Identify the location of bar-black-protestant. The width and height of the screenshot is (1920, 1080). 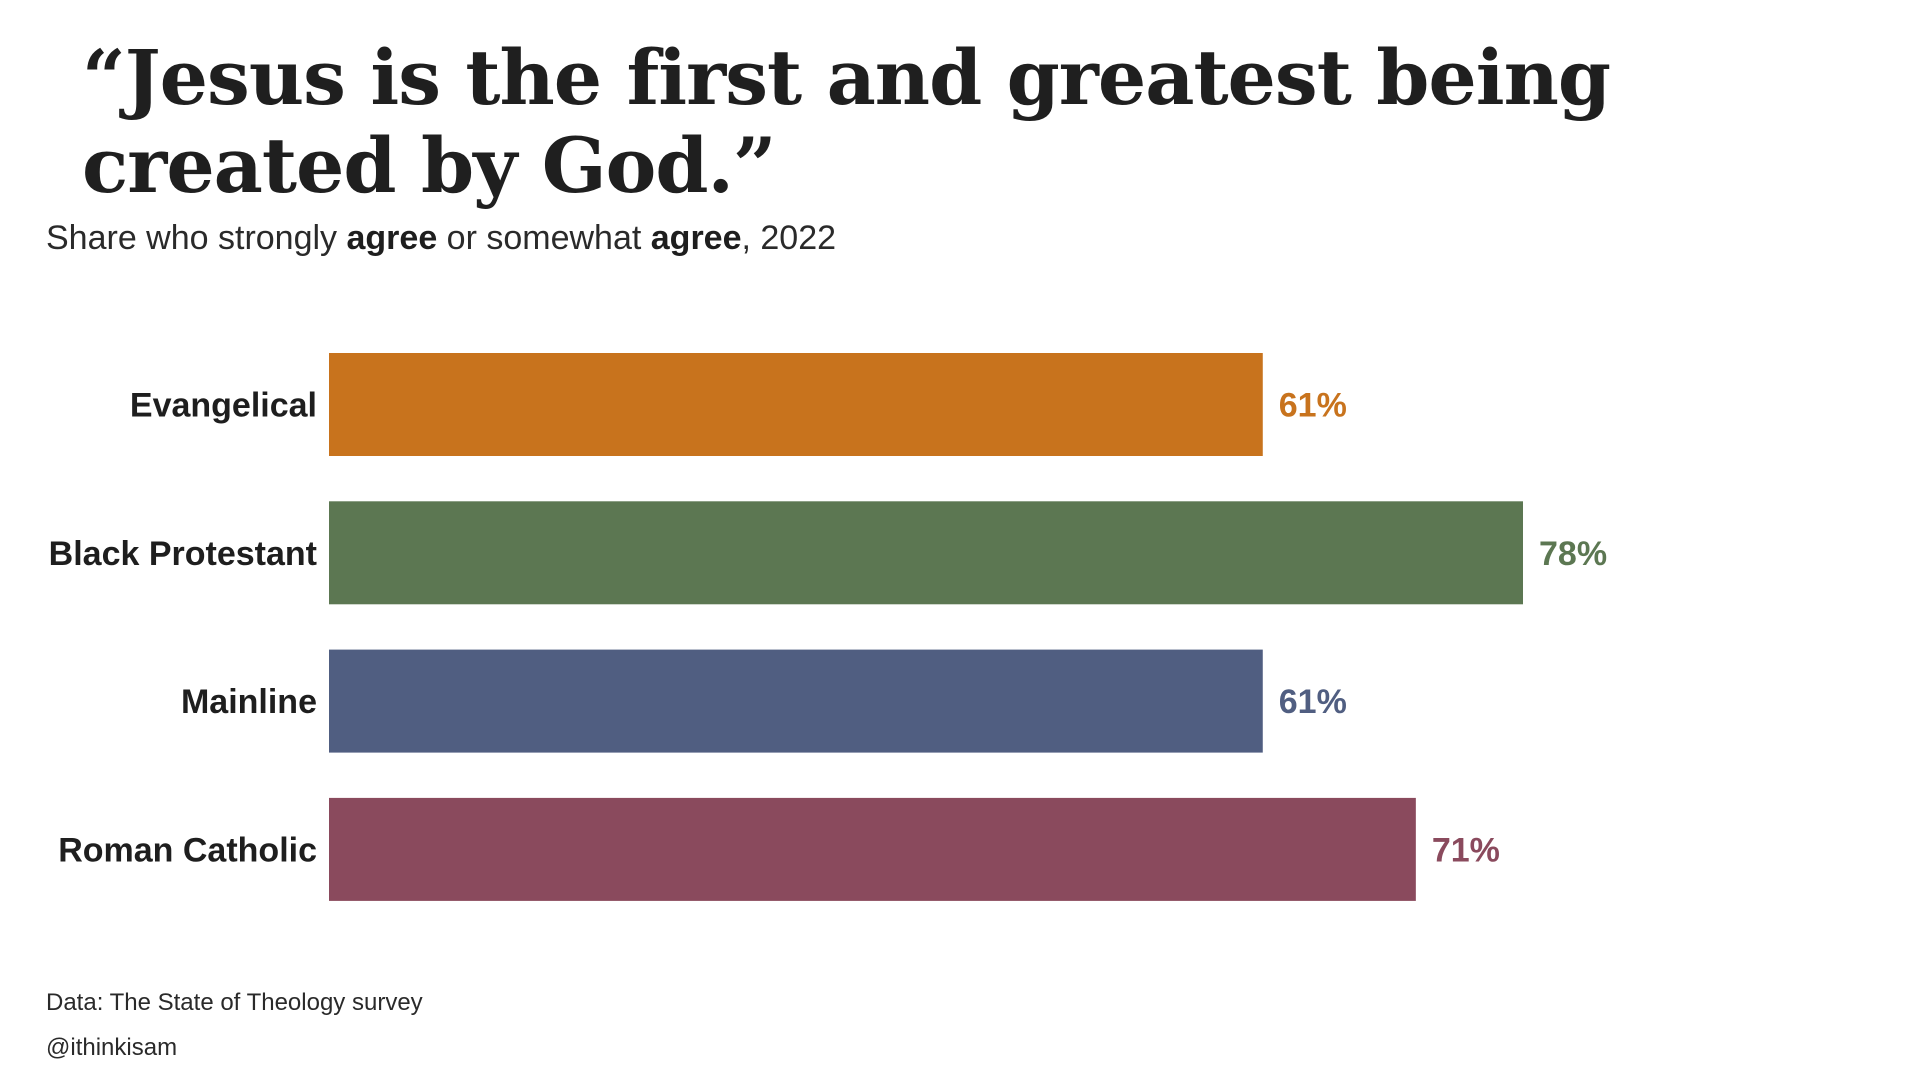
(926, 553).